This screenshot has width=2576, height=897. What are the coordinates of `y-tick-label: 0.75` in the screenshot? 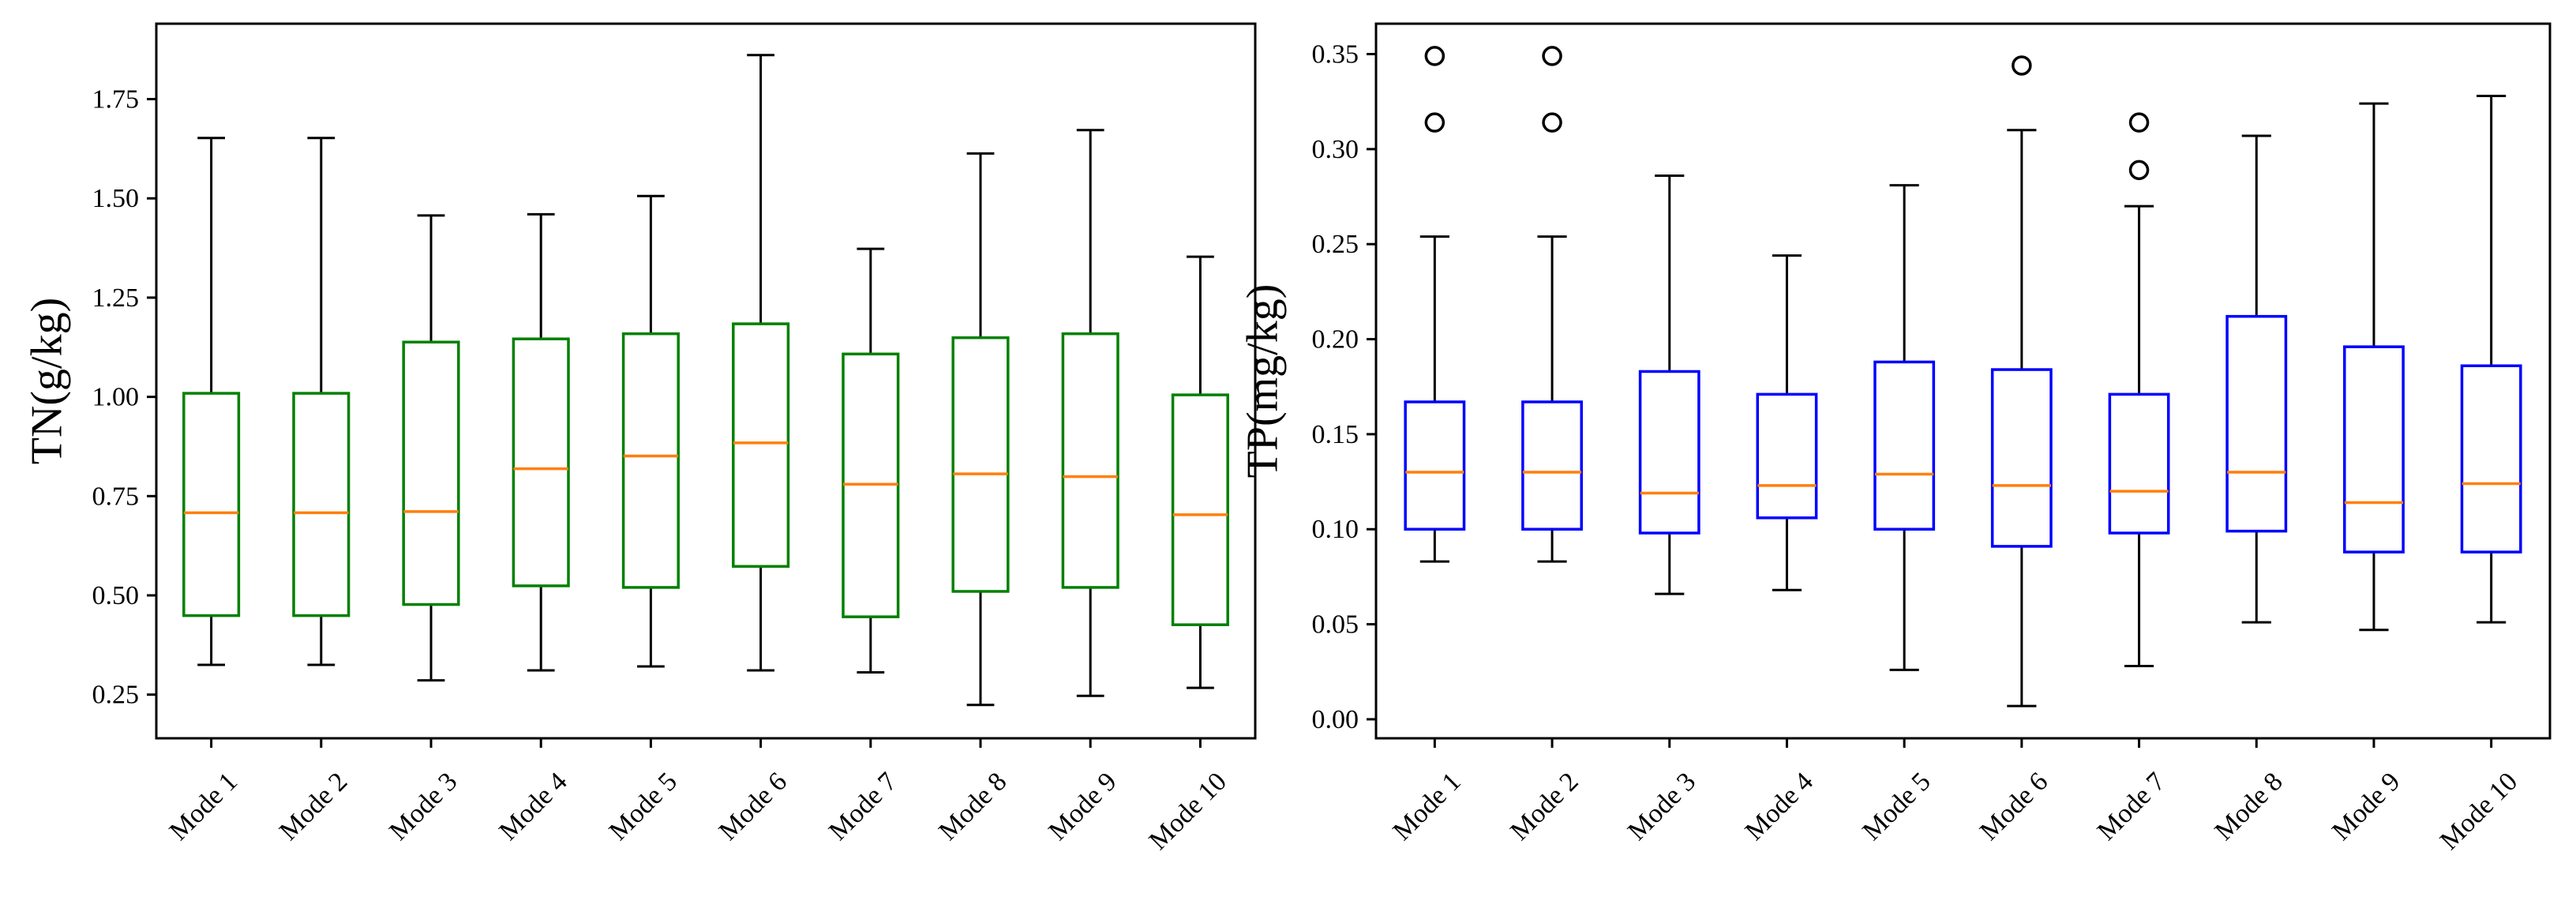 It's located at (116, 496).